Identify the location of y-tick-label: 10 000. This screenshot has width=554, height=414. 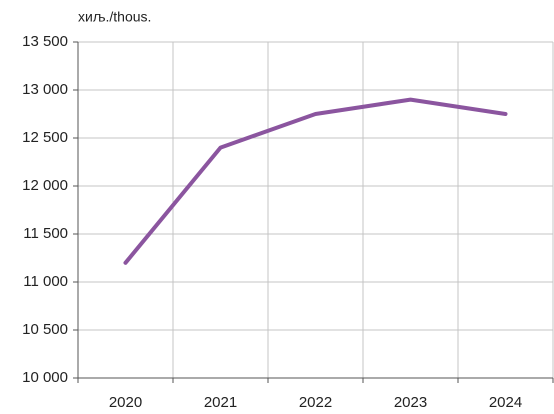
(45, 377).